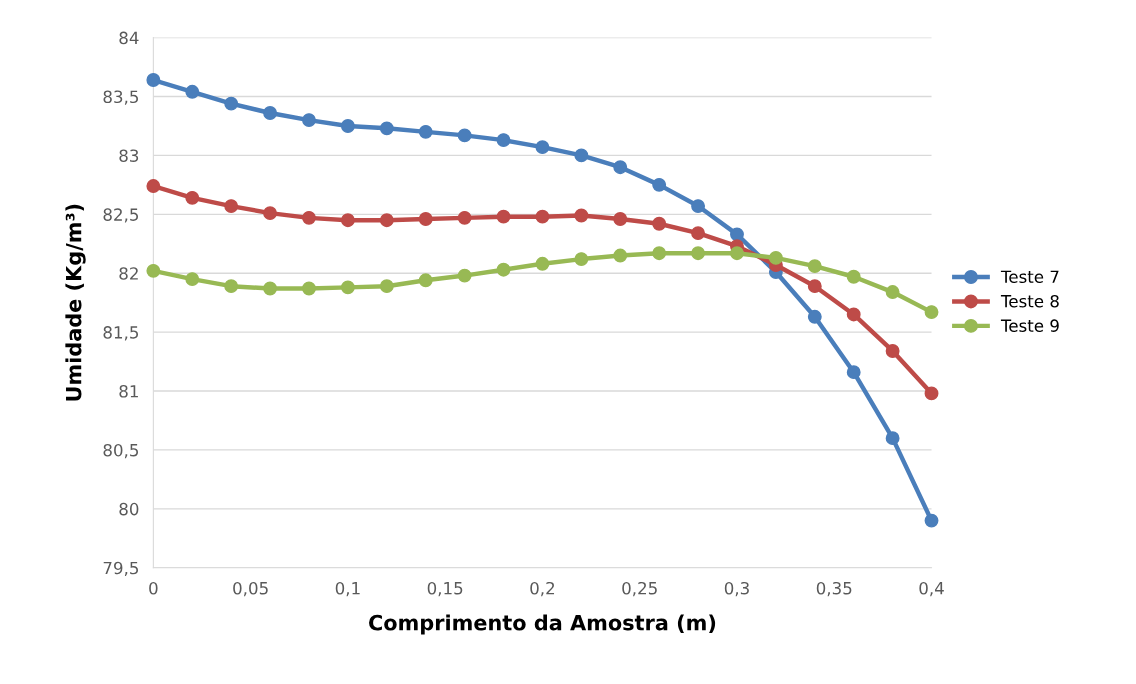 The height and width of the screenshot is (684, 1136). What do you see at coordinates (639, 589) in the screenshot?
I see `x-tick-label: 0,25` at bounding box center [639, 589].